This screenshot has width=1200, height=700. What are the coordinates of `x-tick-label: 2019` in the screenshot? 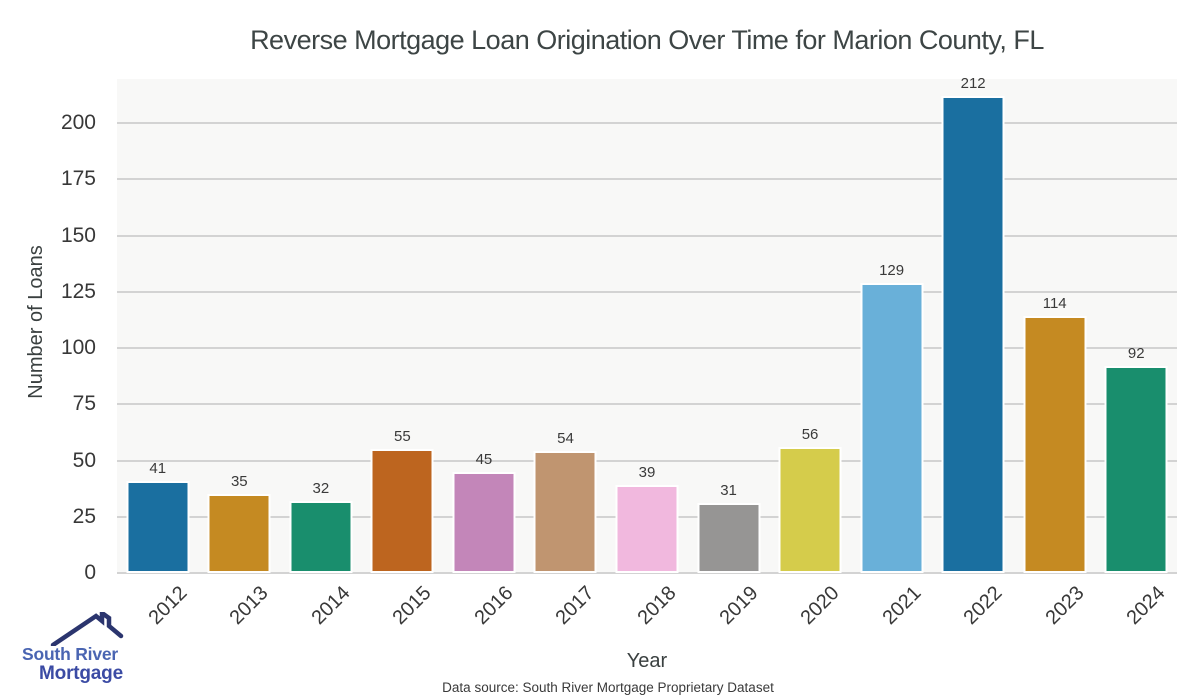 It's located at (739, 606).